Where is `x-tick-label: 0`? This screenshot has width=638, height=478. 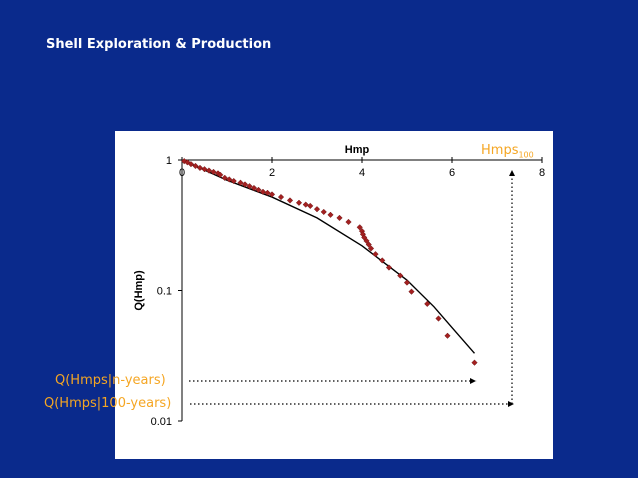
x-tick-label: 0 is located at coordinates (182, 173).